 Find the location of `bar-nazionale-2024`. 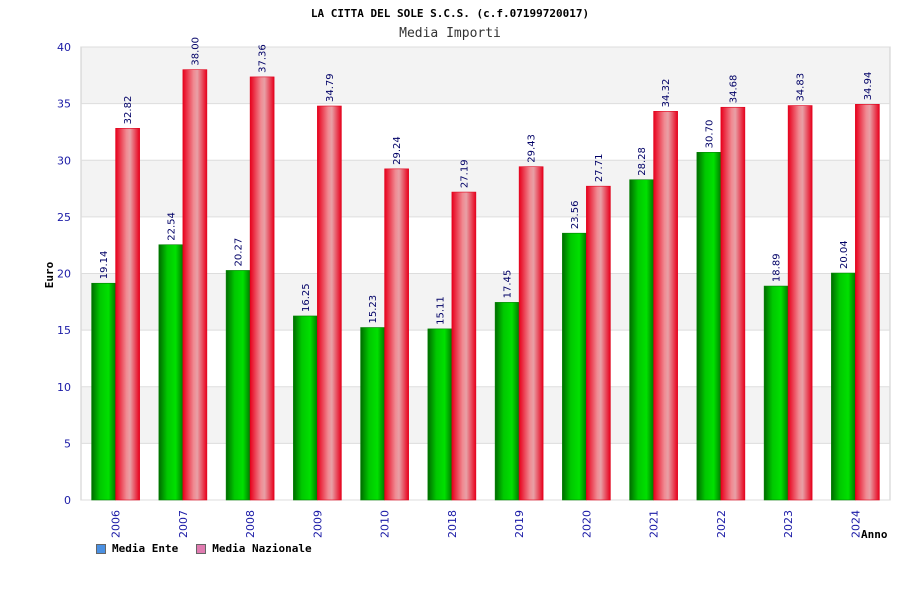

bar-nazionale-2024 is located at coordinates (867, 302).